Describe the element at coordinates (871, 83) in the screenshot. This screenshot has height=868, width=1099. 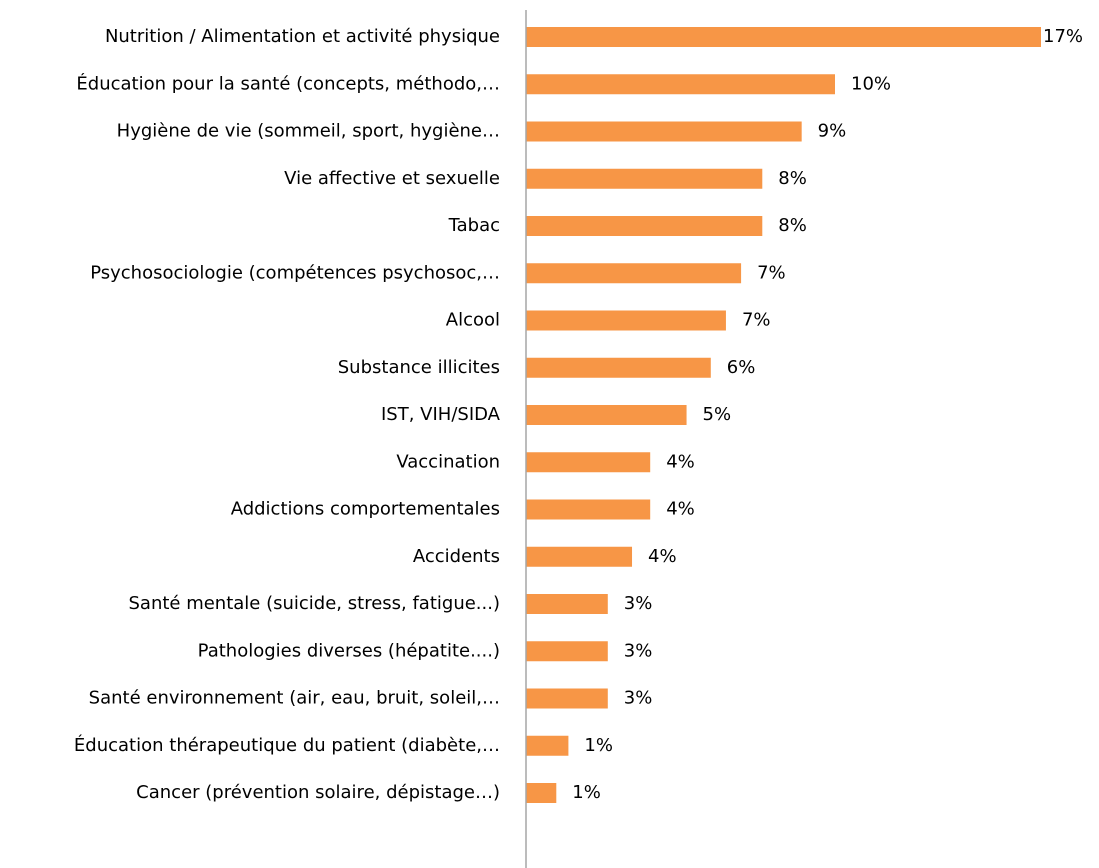
I see `value-label: 10%` at that location.